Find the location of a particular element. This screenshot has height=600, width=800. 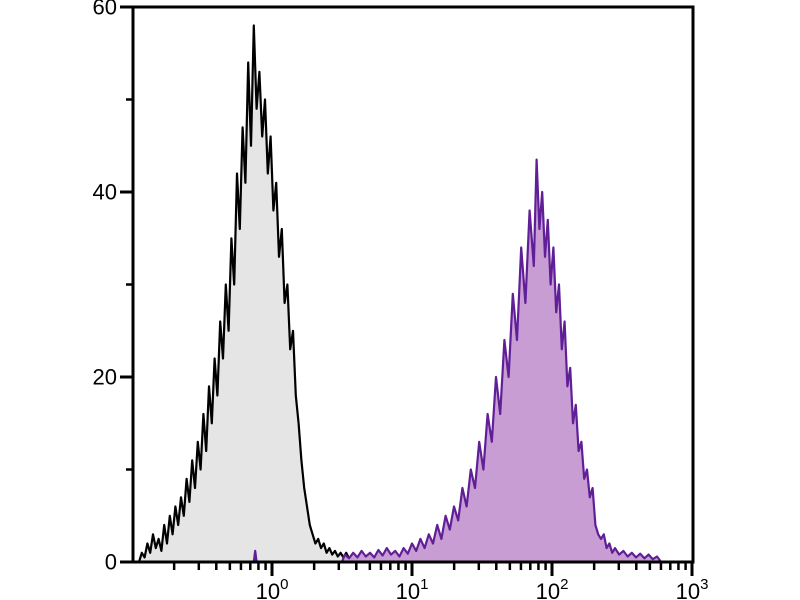

x-tick-exponent: 2 is located at coordinates (564, 584).